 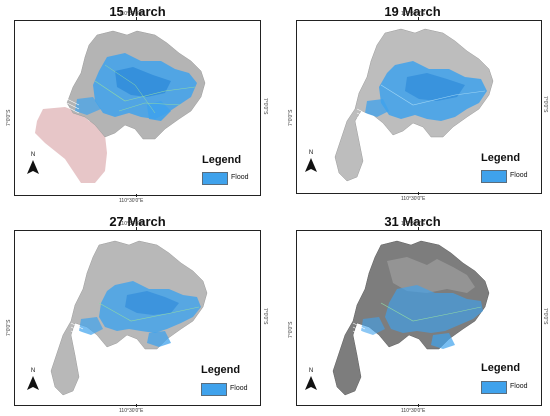 I want to click on panel-title: 27 March, so click(x=137, y=221).